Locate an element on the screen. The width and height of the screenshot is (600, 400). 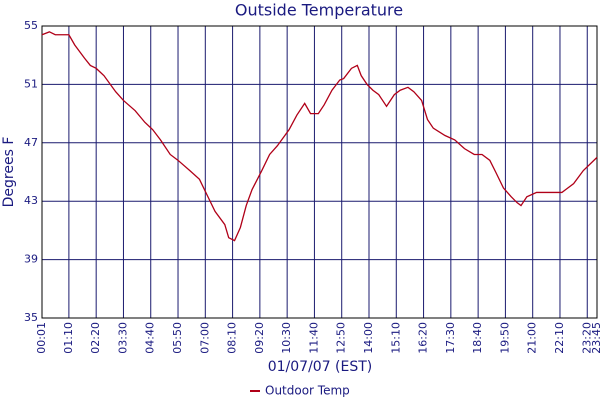
x-tick-label: 11:40 is located at coordinates (313, 338).